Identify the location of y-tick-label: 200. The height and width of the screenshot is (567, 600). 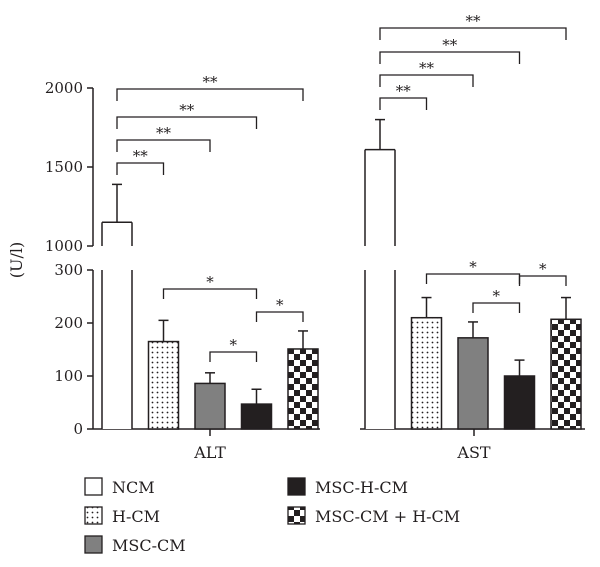
(68, 323).